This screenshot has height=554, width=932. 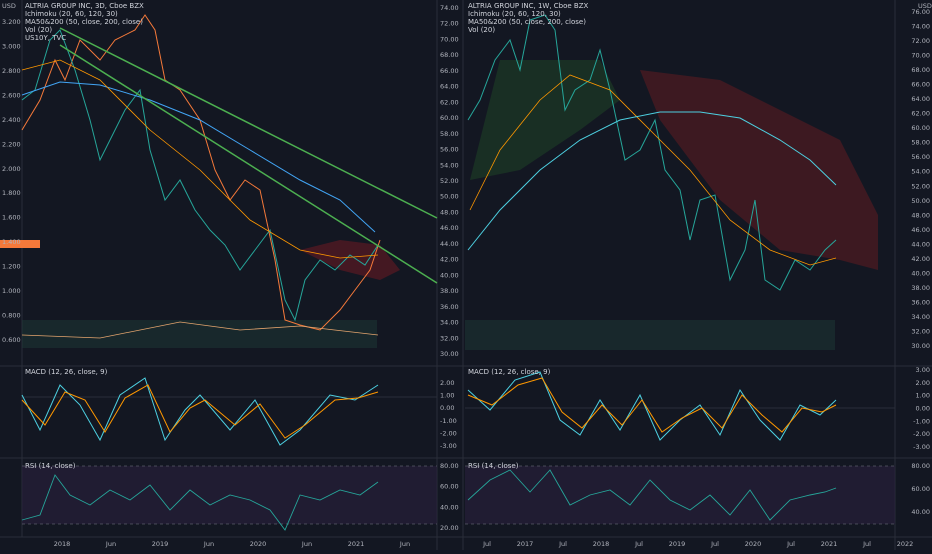 I want to click on yield-label: 3.000, so click(x=11, y=46).